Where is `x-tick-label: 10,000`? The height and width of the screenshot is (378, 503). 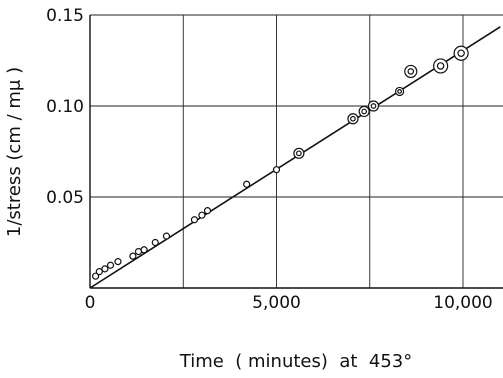
x-tick-label: 10,000 is located at coordinates (462, 303).